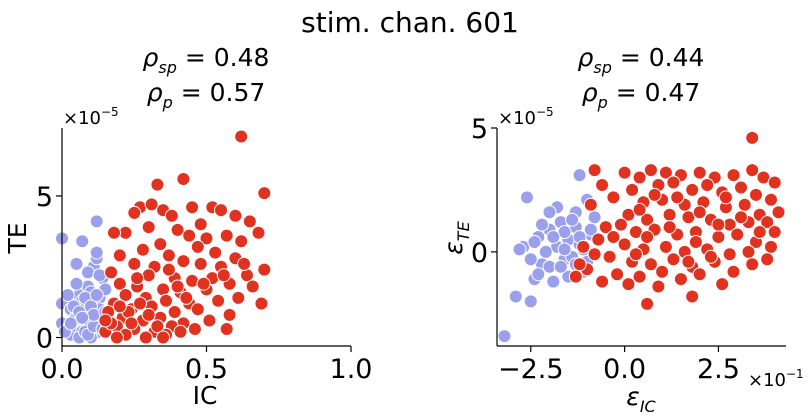 Image resolution: width=808 pixels, height=419 pixels. What do you see at coordinates (351, 369) in the screenshot?
I see `left-x-tick-label-2: 1.0` at bounding box center [351, 369].